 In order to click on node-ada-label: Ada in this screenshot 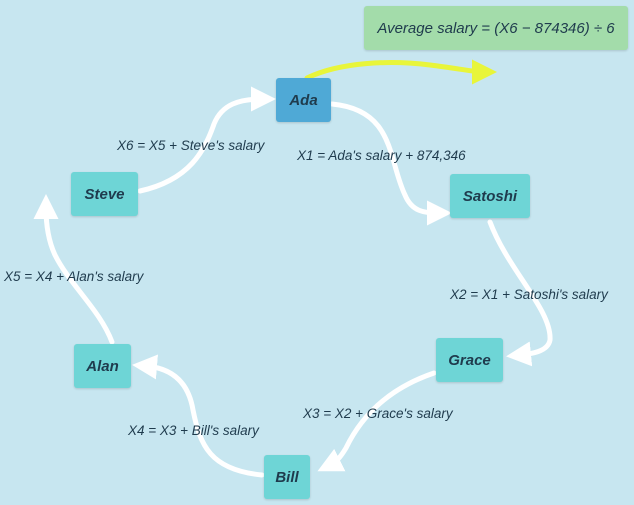, I will do `click(303, 100)`.